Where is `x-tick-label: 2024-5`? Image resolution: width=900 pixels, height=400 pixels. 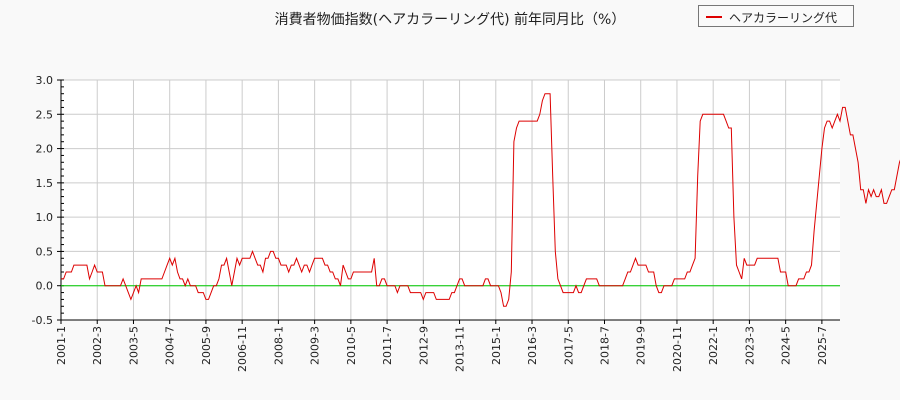 x-tick-label: 2024-5 is located at coordinates (786, 345).